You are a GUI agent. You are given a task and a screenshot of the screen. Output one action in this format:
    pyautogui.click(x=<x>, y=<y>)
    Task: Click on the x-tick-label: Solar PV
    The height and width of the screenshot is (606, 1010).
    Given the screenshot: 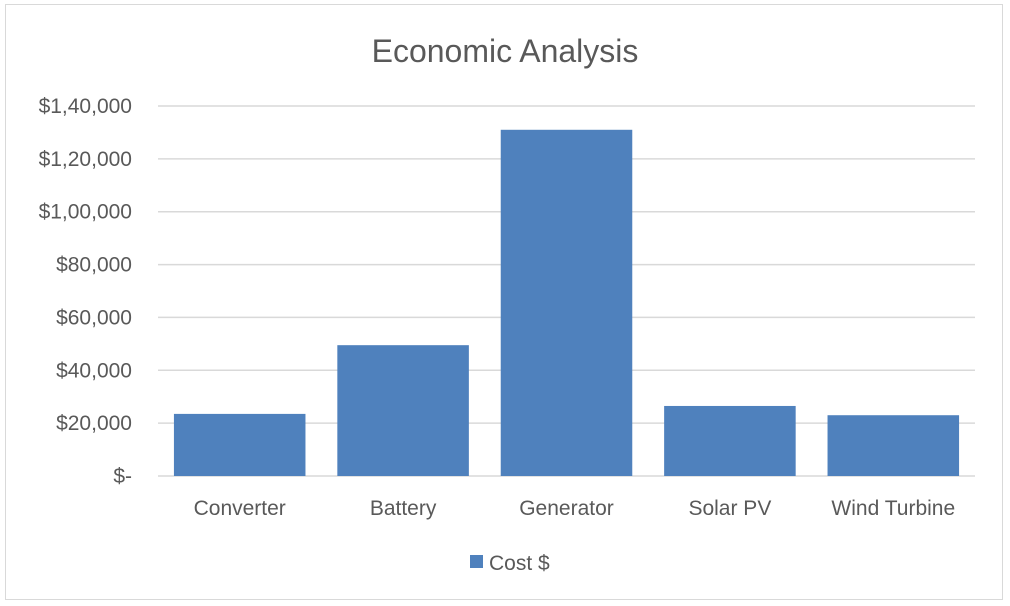 What is the action you would take?
    pyautogui.click(x=729, y=508)
    